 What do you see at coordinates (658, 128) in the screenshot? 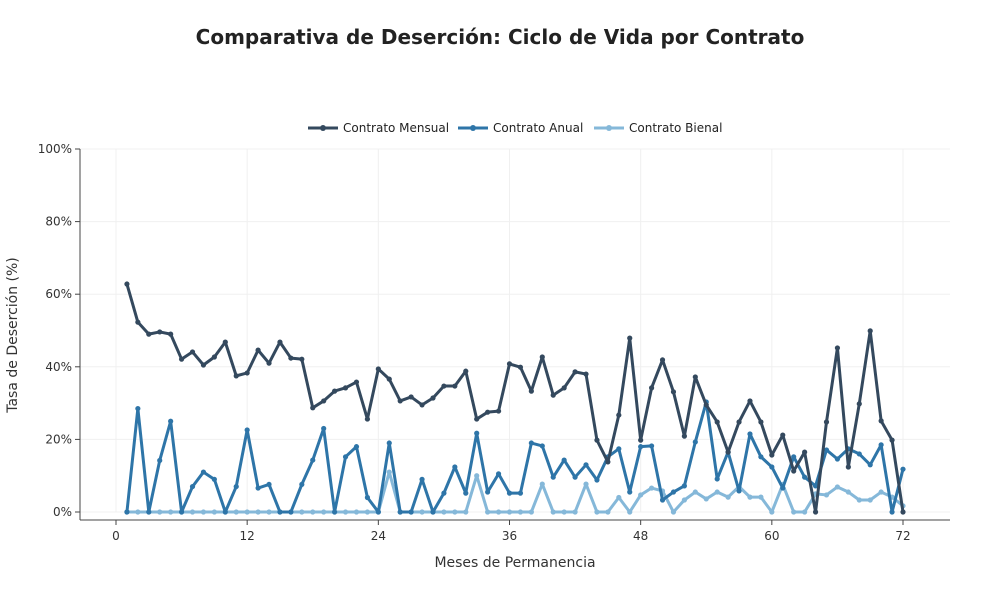
I see `legend-item: Contrato Bienal` at bounding box center [658, 128].